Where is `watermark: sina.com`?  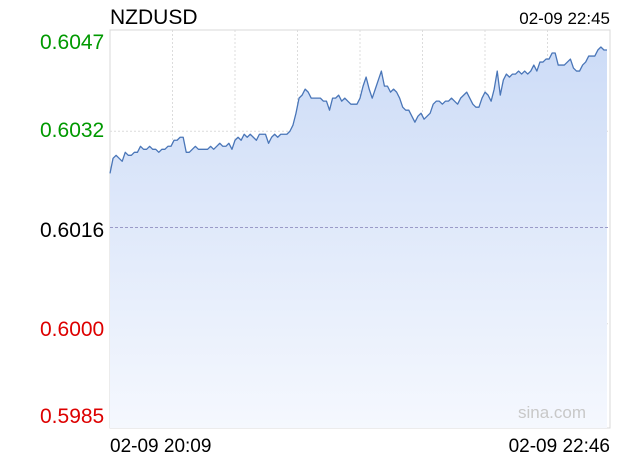 watermark: sina.com is located at coordinates (552, 412).